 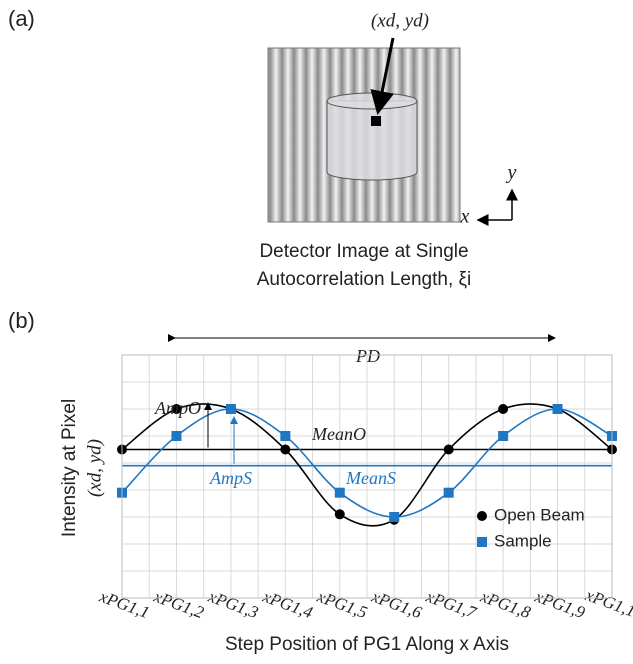 I want to click on axis-y-label: y, so click(x=511, y=173).